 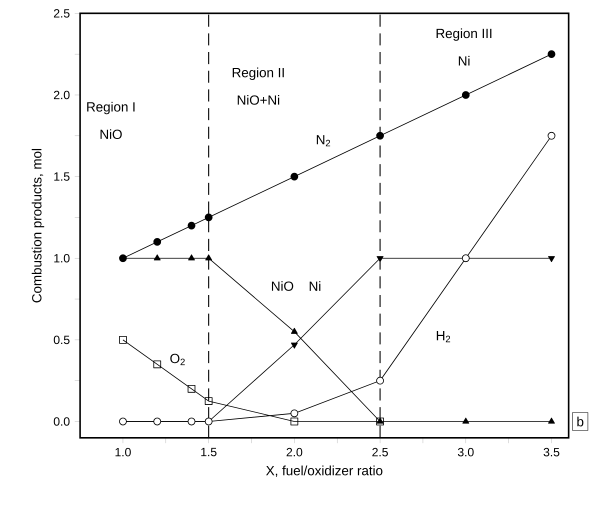 I want to click on y-tick-label: 0.5, so click(x=62, y=340).